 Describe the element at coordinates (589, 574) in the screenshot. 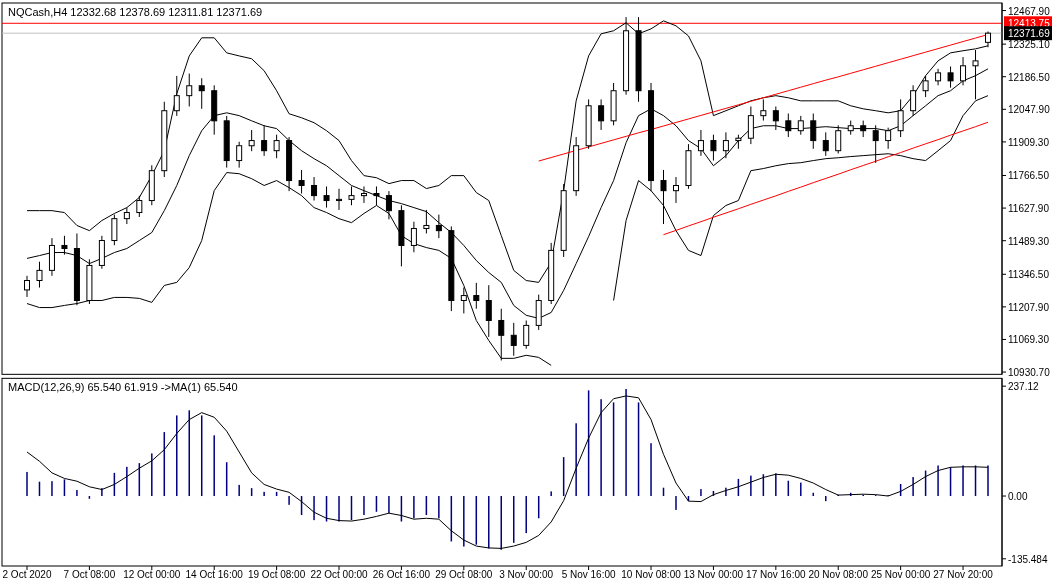

I see `x-tick-label: 5 Nov 16:00` at that location.